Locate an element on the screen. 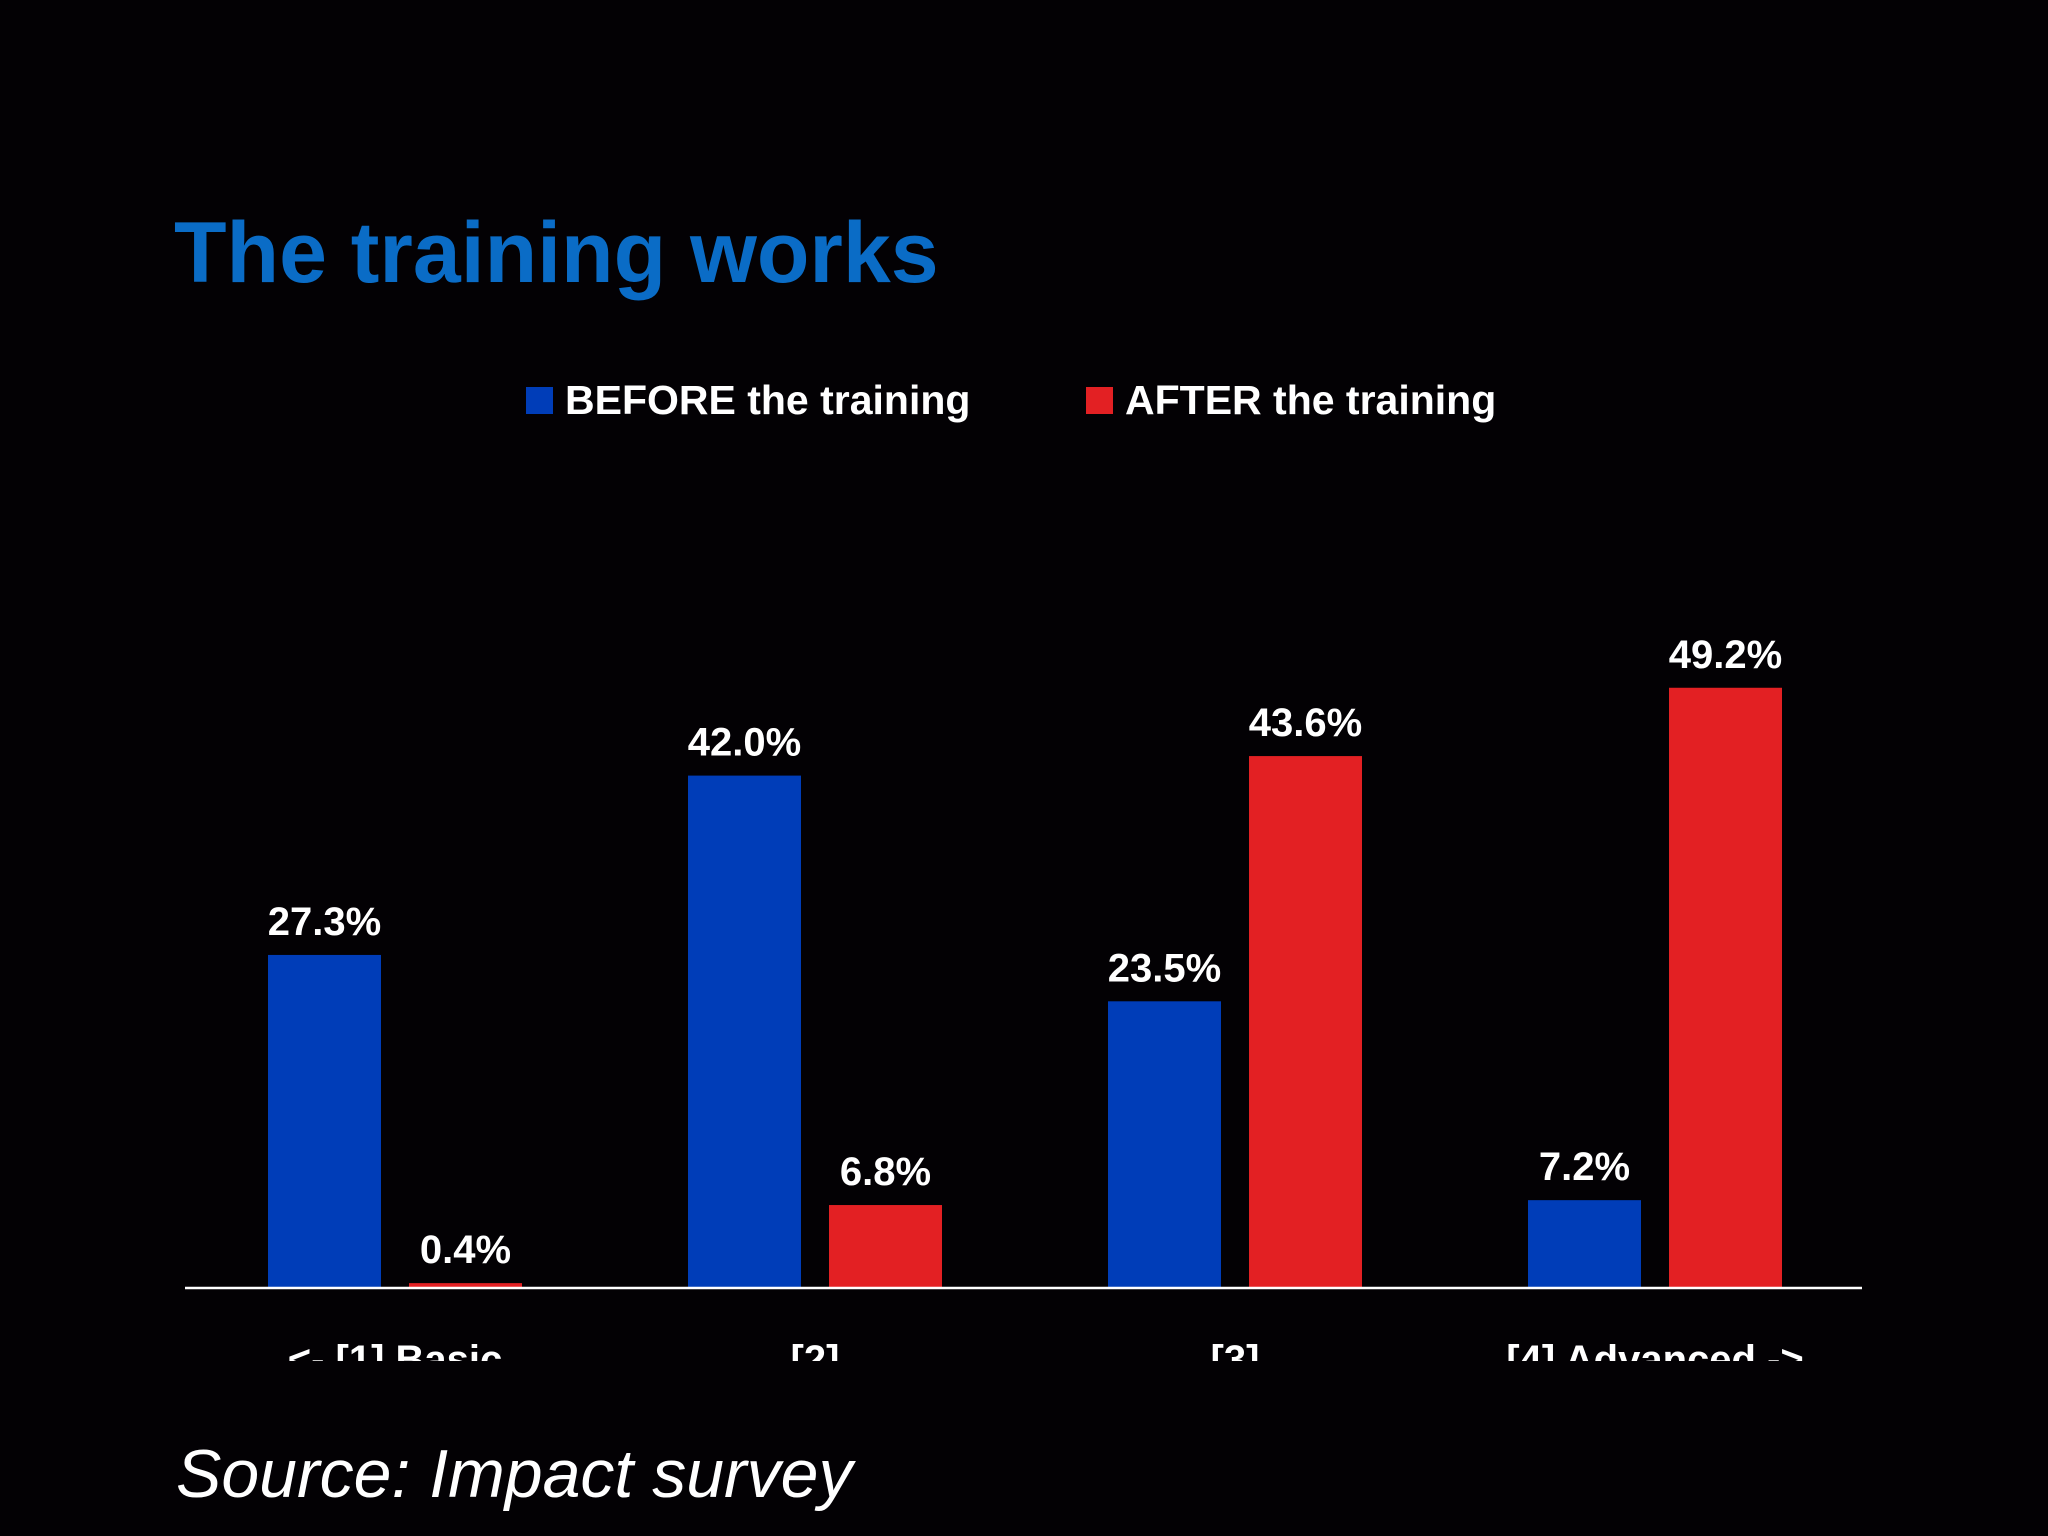 The height and width of the screenshot is (1536, 2048). data-label-after-1: 0.4% is located at coordinates (465, 1250).